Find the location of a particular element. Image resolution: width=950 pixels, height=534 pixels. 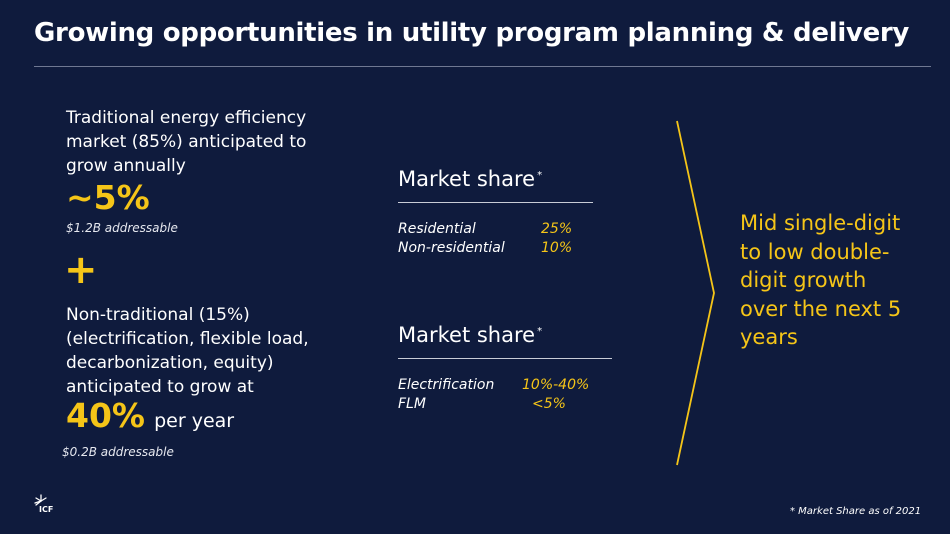

traditional-addressable: $1.2B addressable is located at coordinates (122, 228).